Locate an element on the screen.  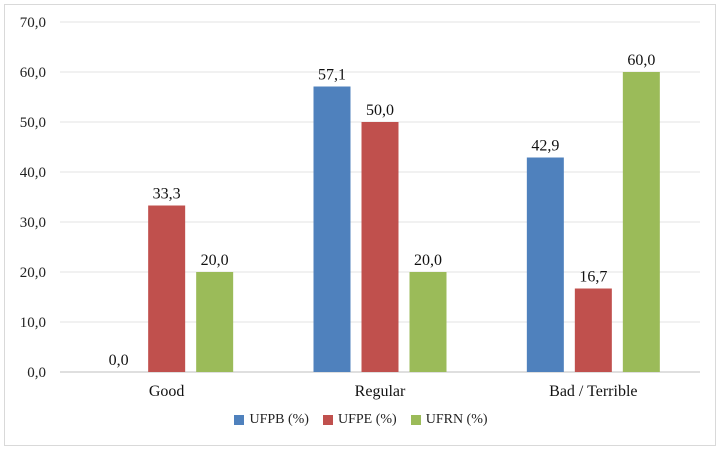
y-tick-label: 30,0 is located at coordinates (33, 223).